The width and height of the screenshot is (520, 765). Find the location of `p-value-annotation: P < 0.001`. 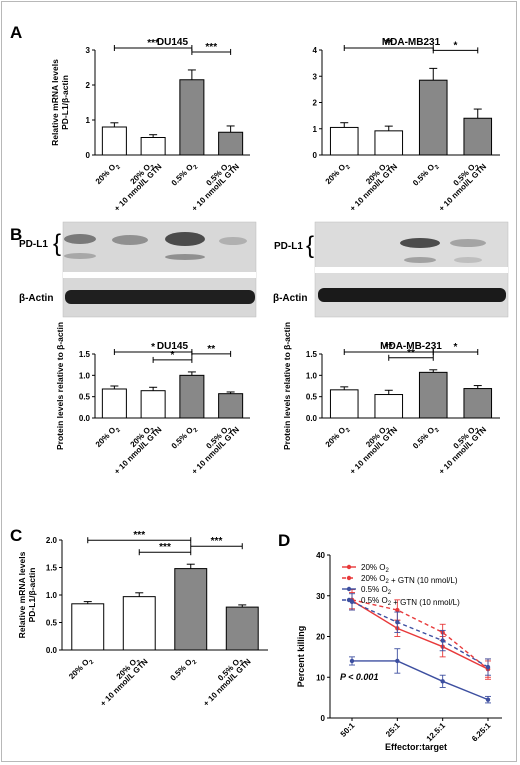

p-value-annotation: P < 0.001 is located at coordinates (359, 677).